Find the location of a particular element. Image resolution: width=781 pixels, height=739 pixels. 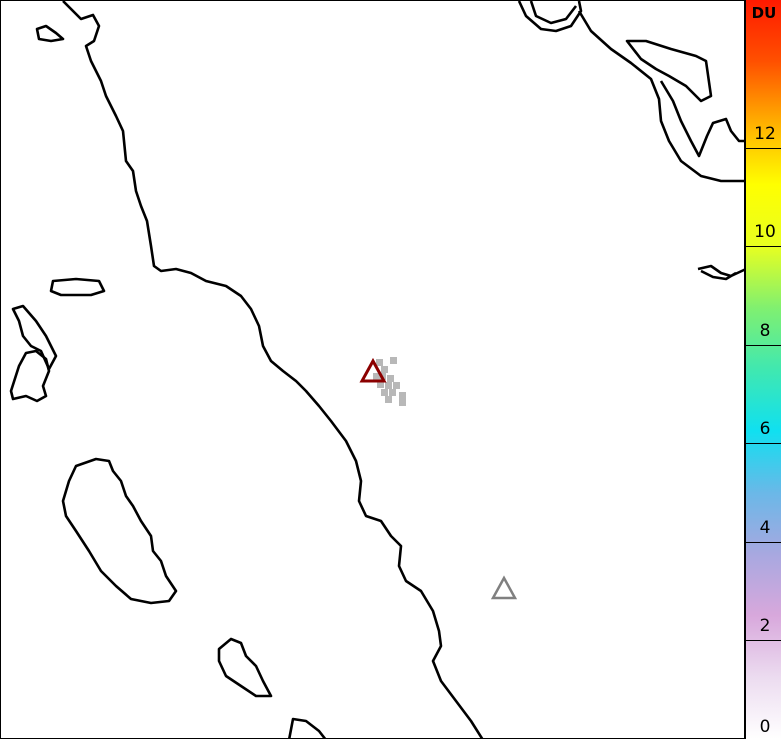

colorbar-tick-label: 8 is located at coordinates (765, 330).